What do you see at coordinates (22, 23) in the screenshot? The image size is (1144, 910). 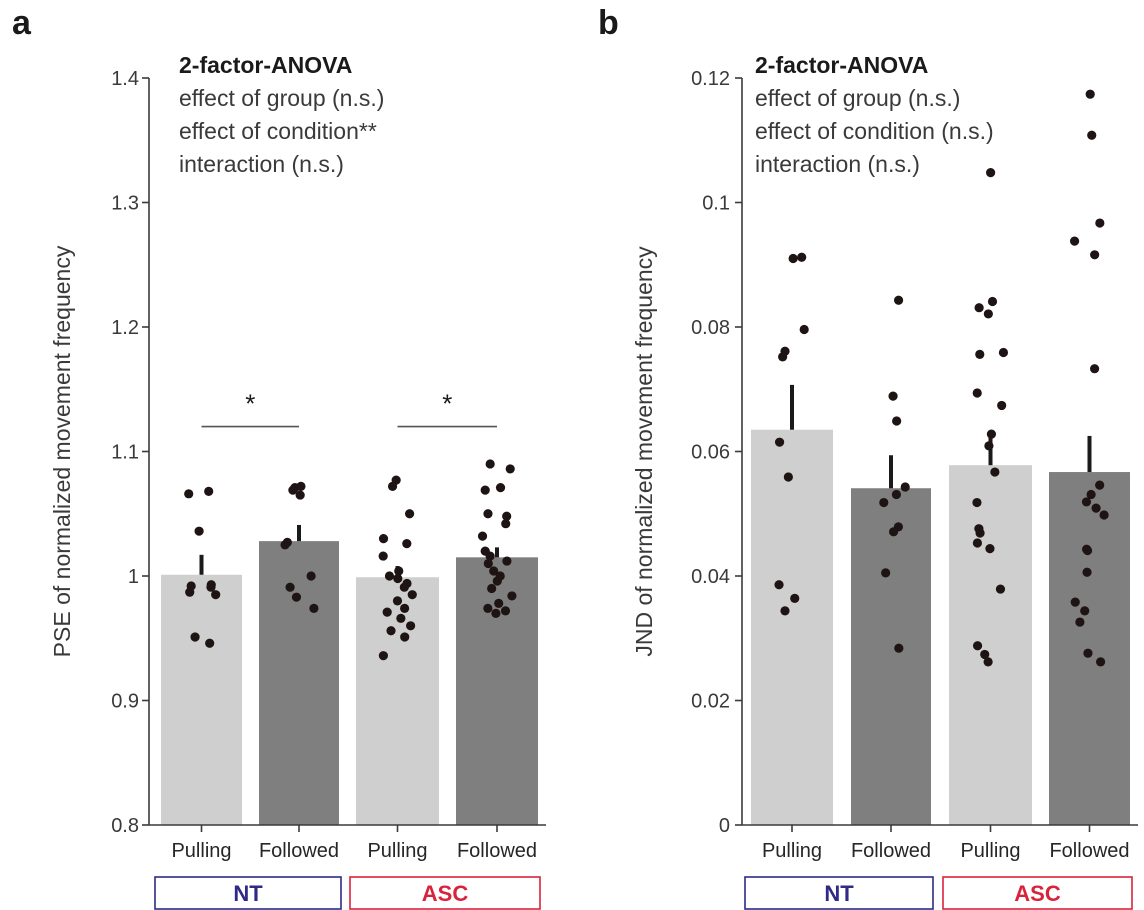 I see `panel-a-label: a` at bounding box center [22, 23].